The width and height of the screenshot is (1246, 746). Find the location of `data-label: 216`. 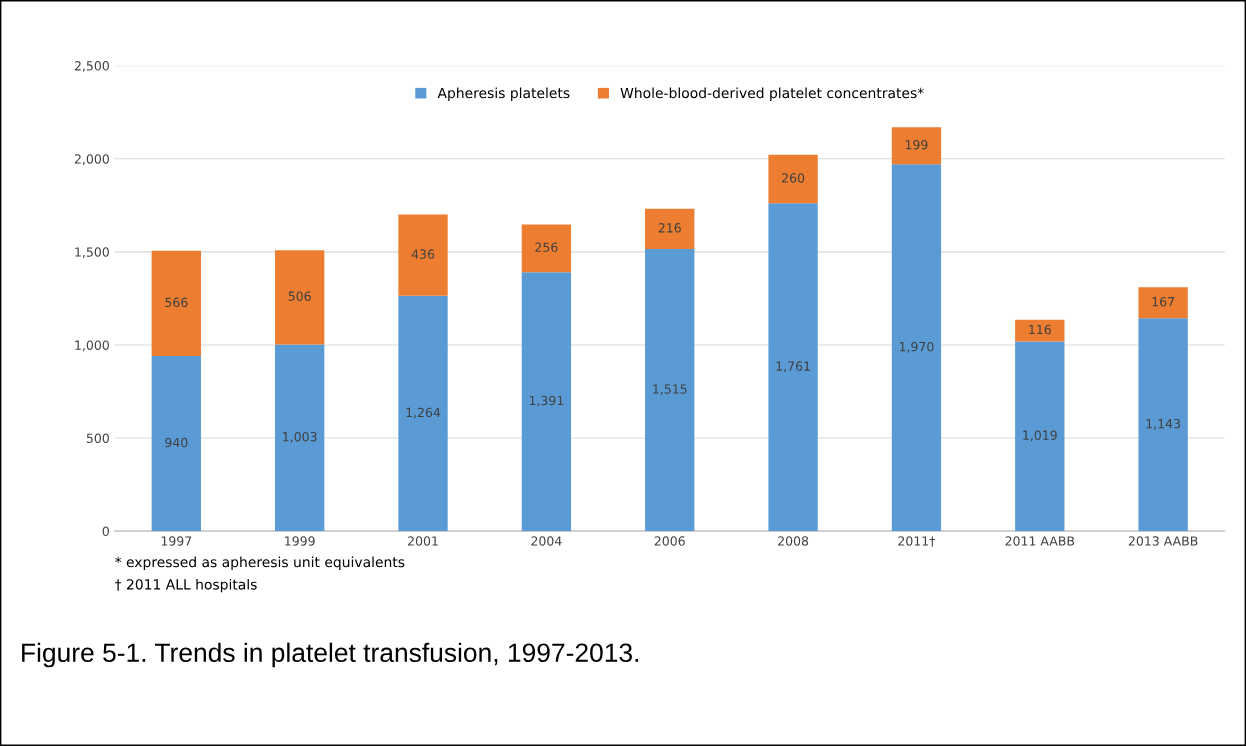

data-label: 216 is located at coordinates (669, 228).